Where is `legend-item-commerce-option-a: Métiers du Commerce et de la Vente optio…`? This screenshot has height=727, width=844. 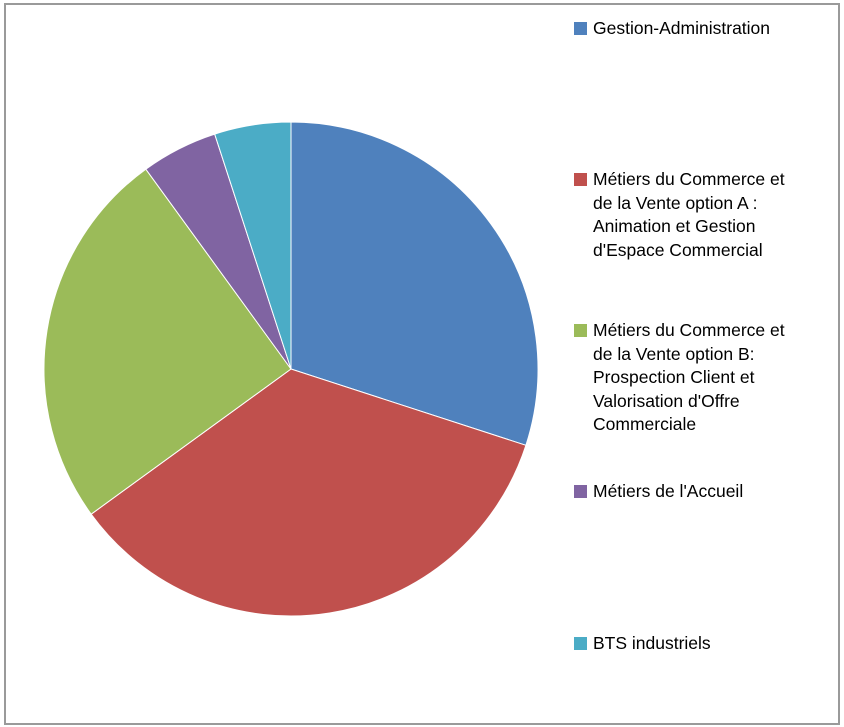
legend-item-commerce-option-a: Métiers du Commerce et de la Vente optio… is located at coordinates (703, 215).